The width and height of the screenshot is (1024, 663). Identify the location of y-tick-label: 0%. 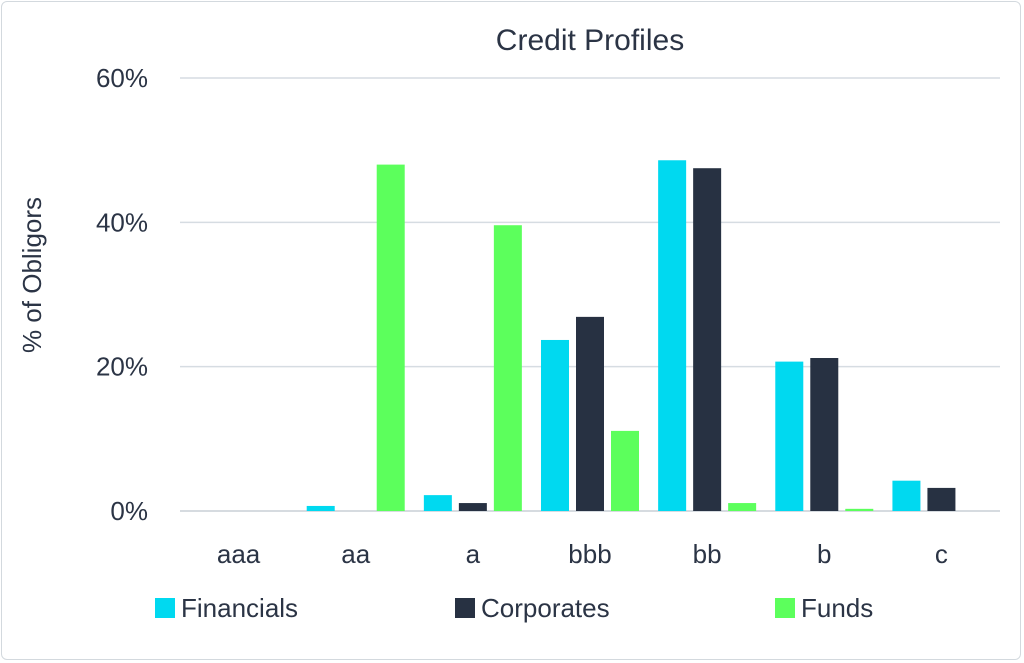
(129, 511).